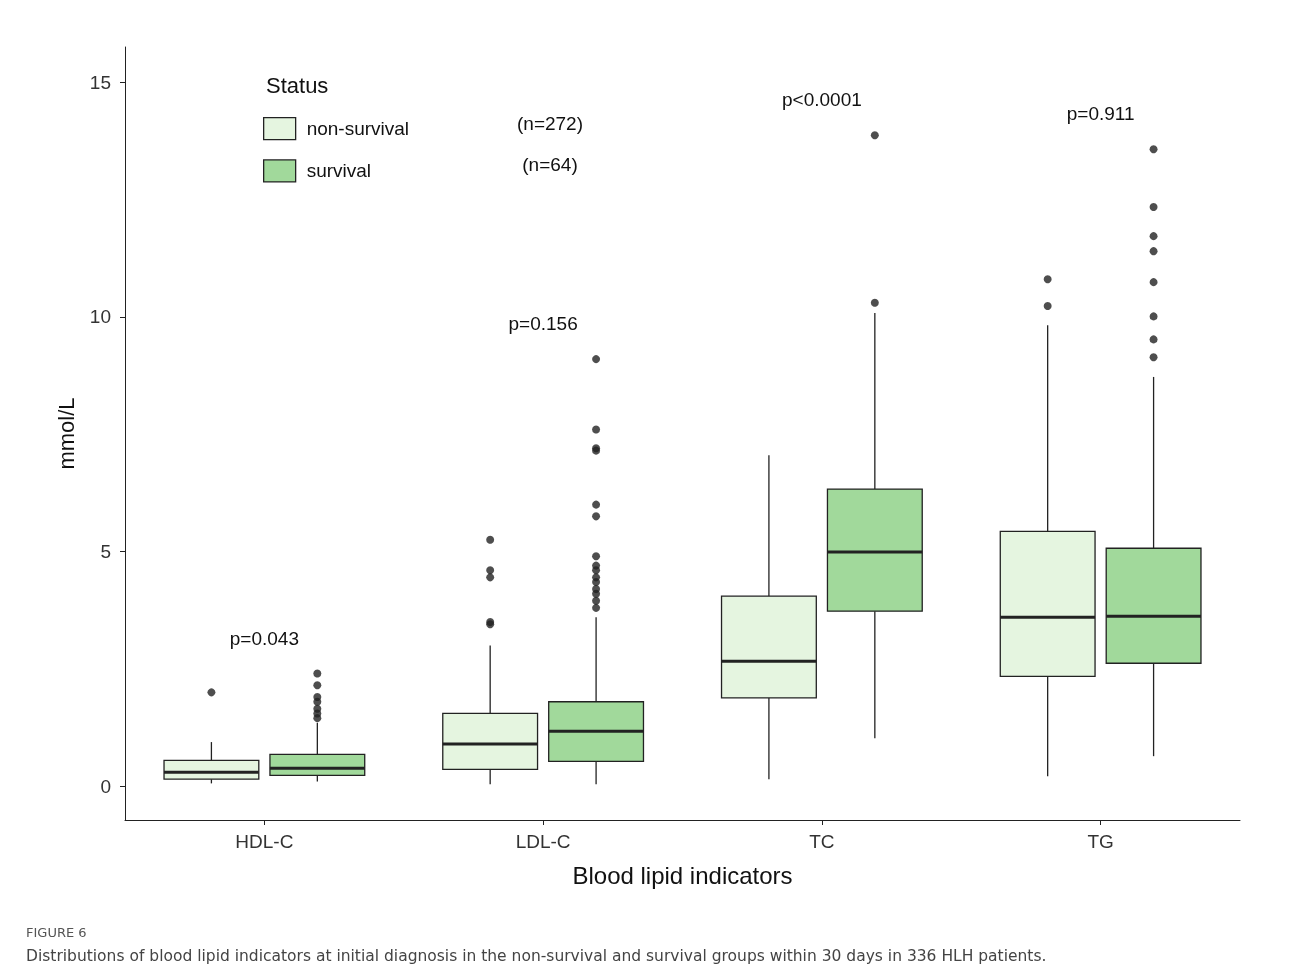 Image resolution: width=1292 pixels, height=974 pixels. I want to click on y-tick-label: 0, so click(105, 786).